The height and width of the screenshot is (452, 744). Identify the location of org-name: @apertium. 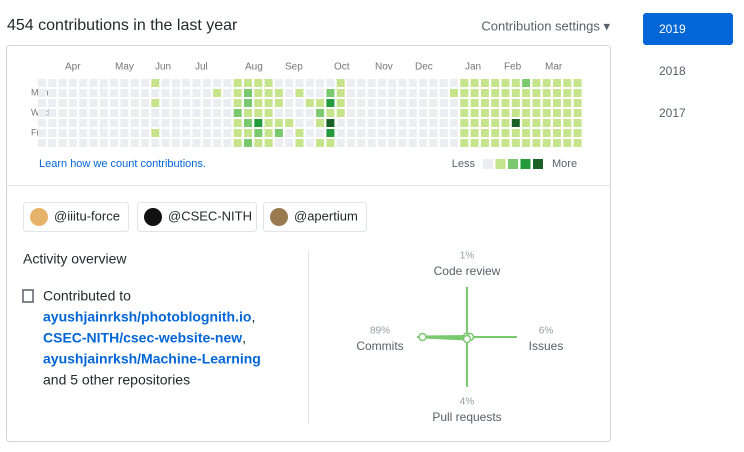
(326, 215).